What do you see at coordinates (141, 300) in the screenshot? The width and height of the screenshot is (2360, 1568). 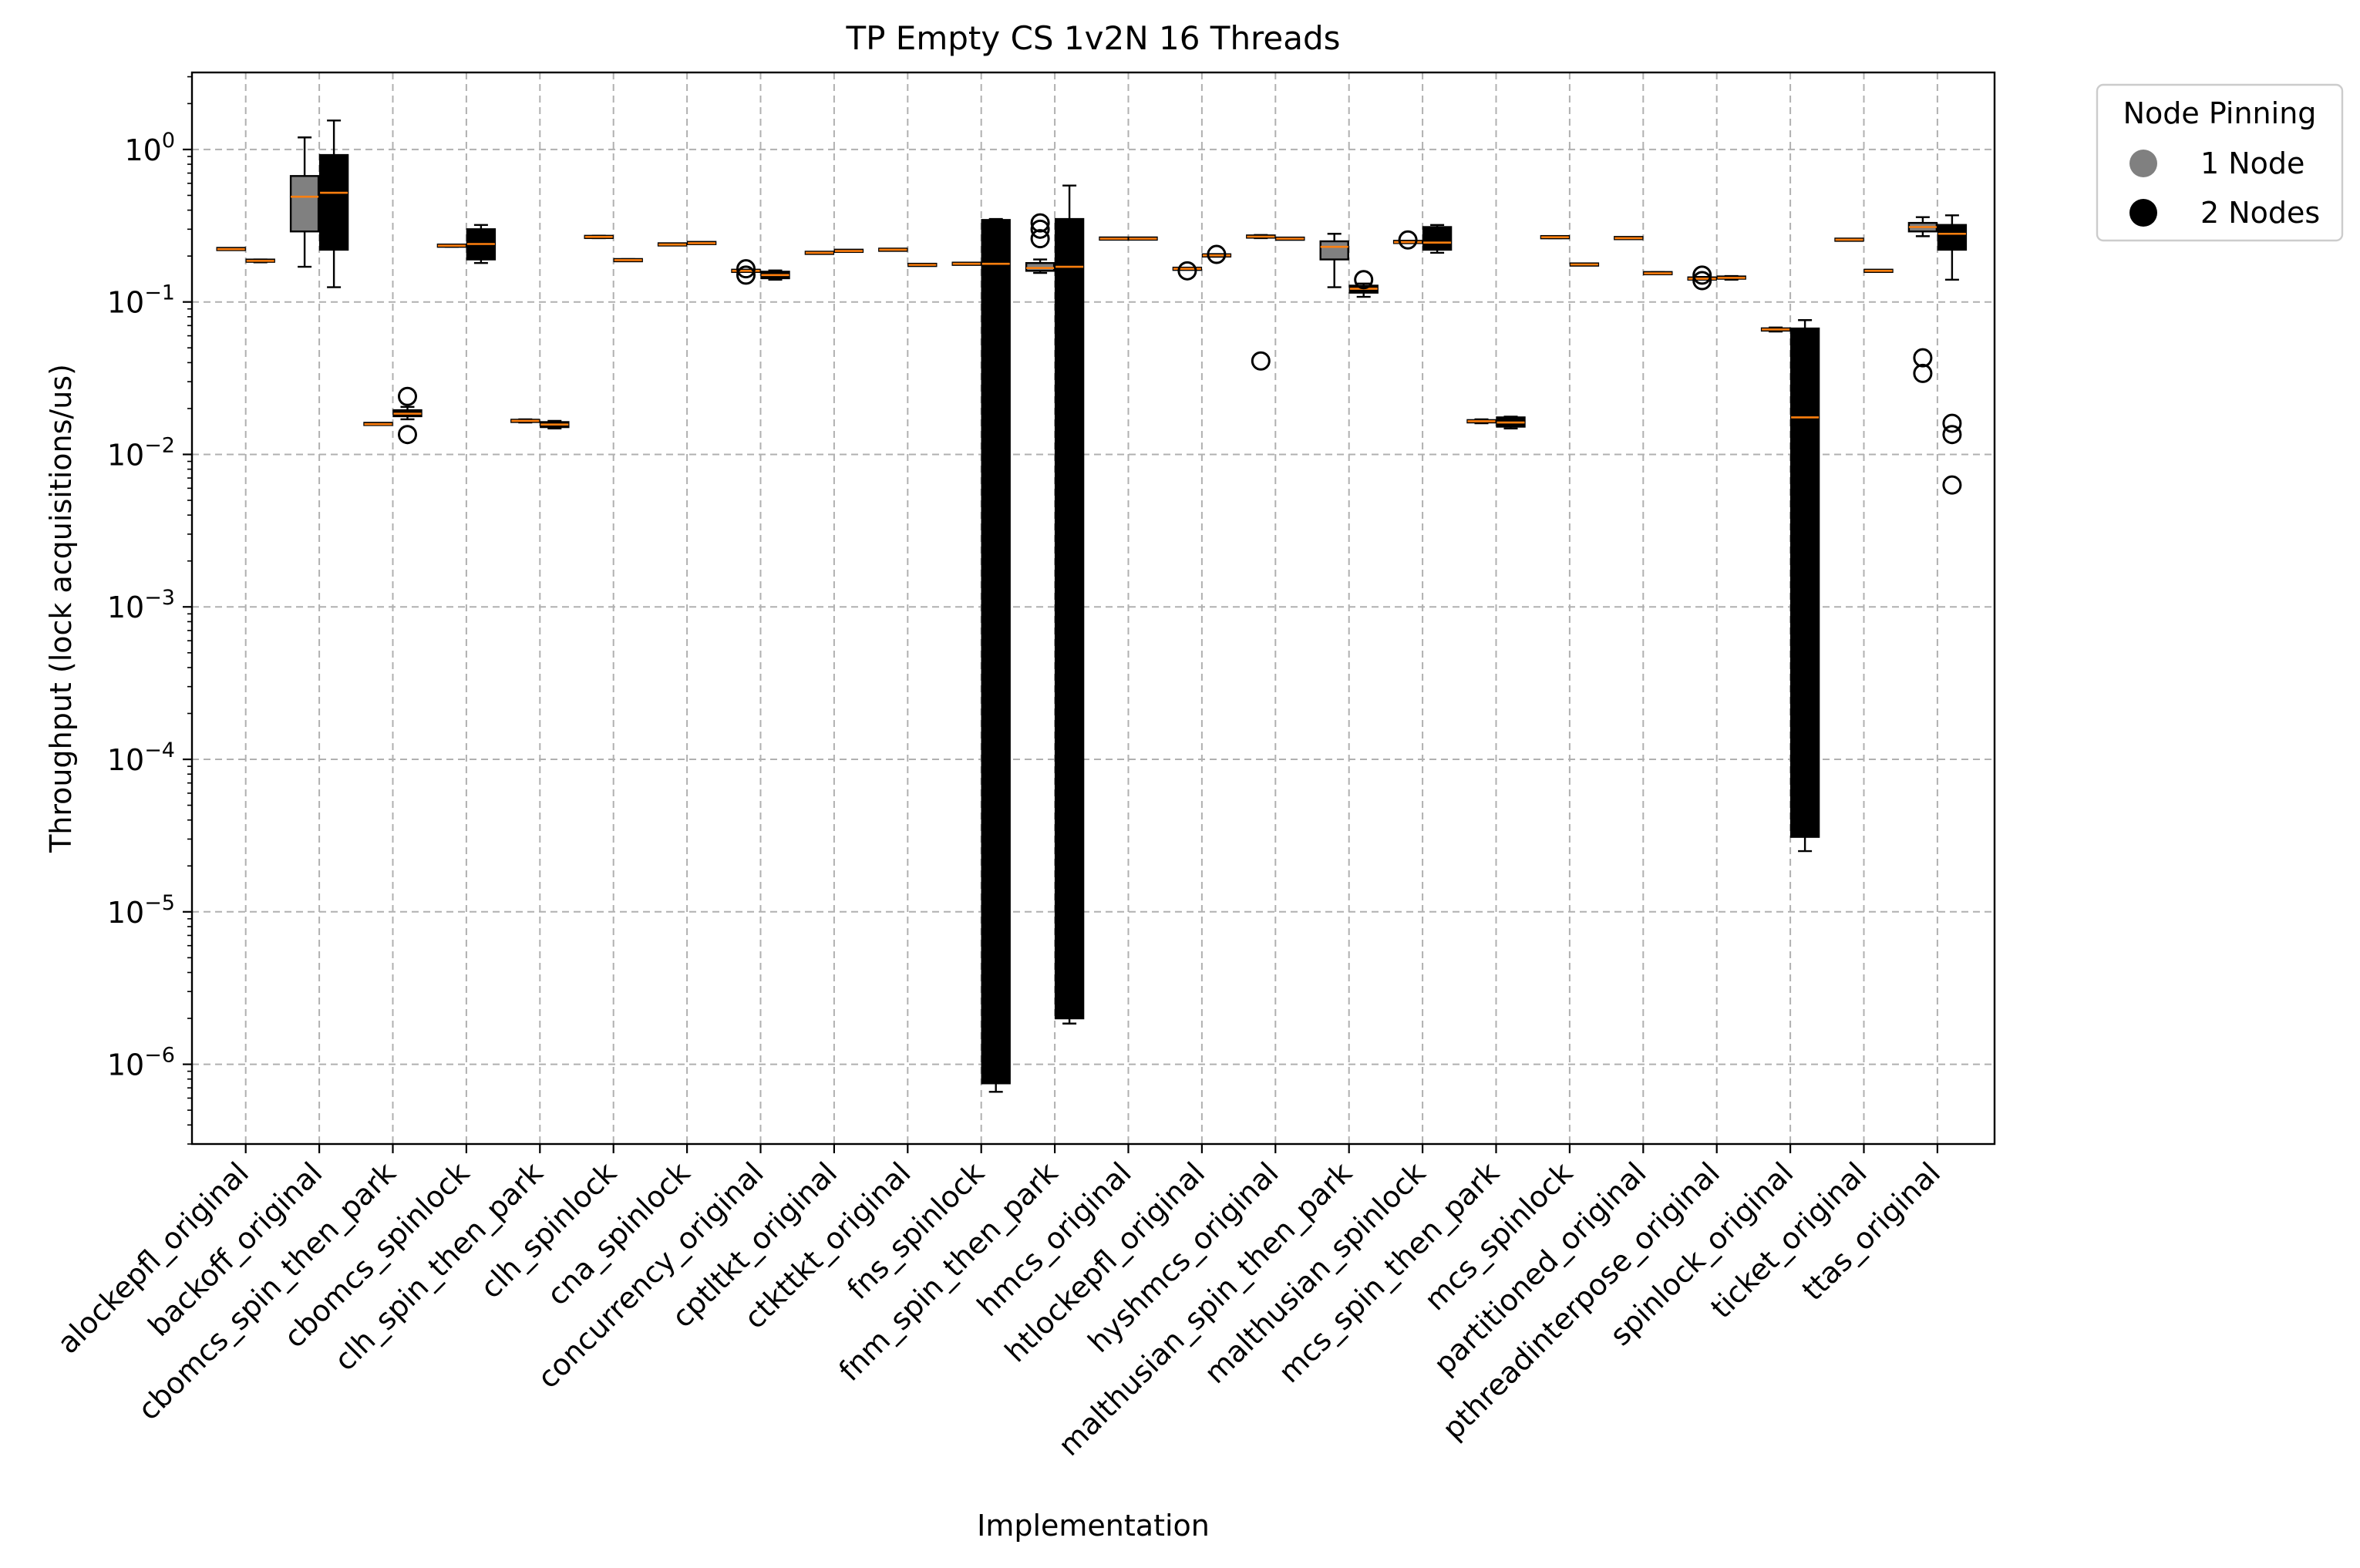 I see `y-tick-label: 10⁻¹` at bounding box center [141, 300].